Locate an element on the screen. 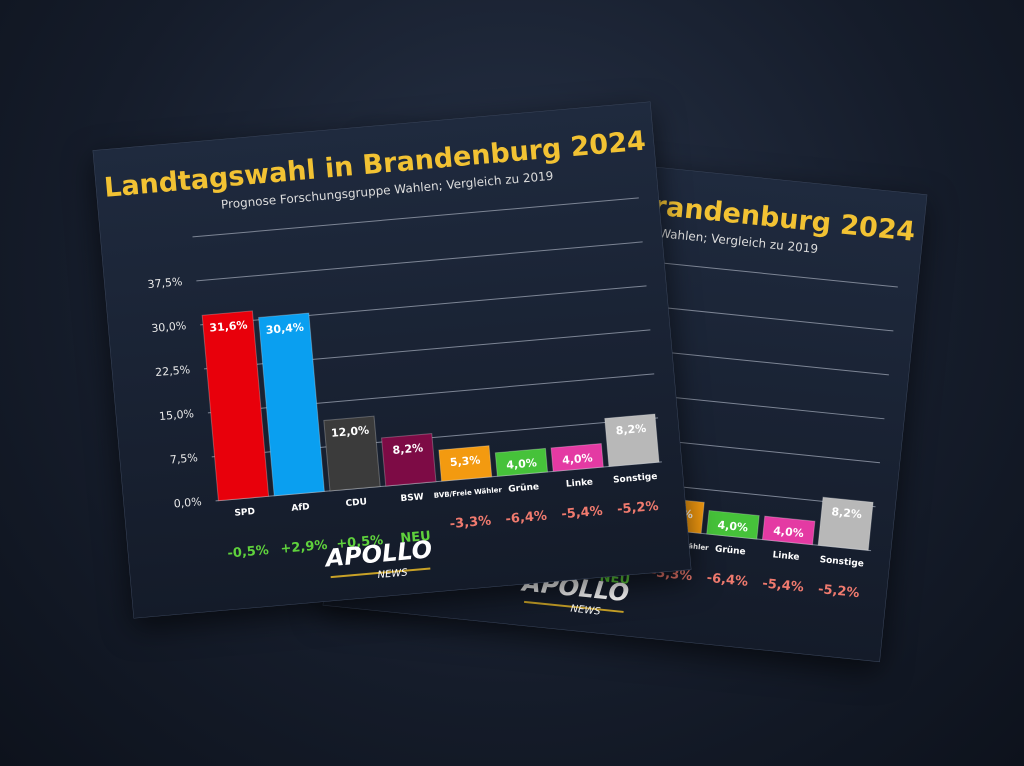 The image size is (1024, 766). value-label: 30,4% is located at coordinates (284, 329).